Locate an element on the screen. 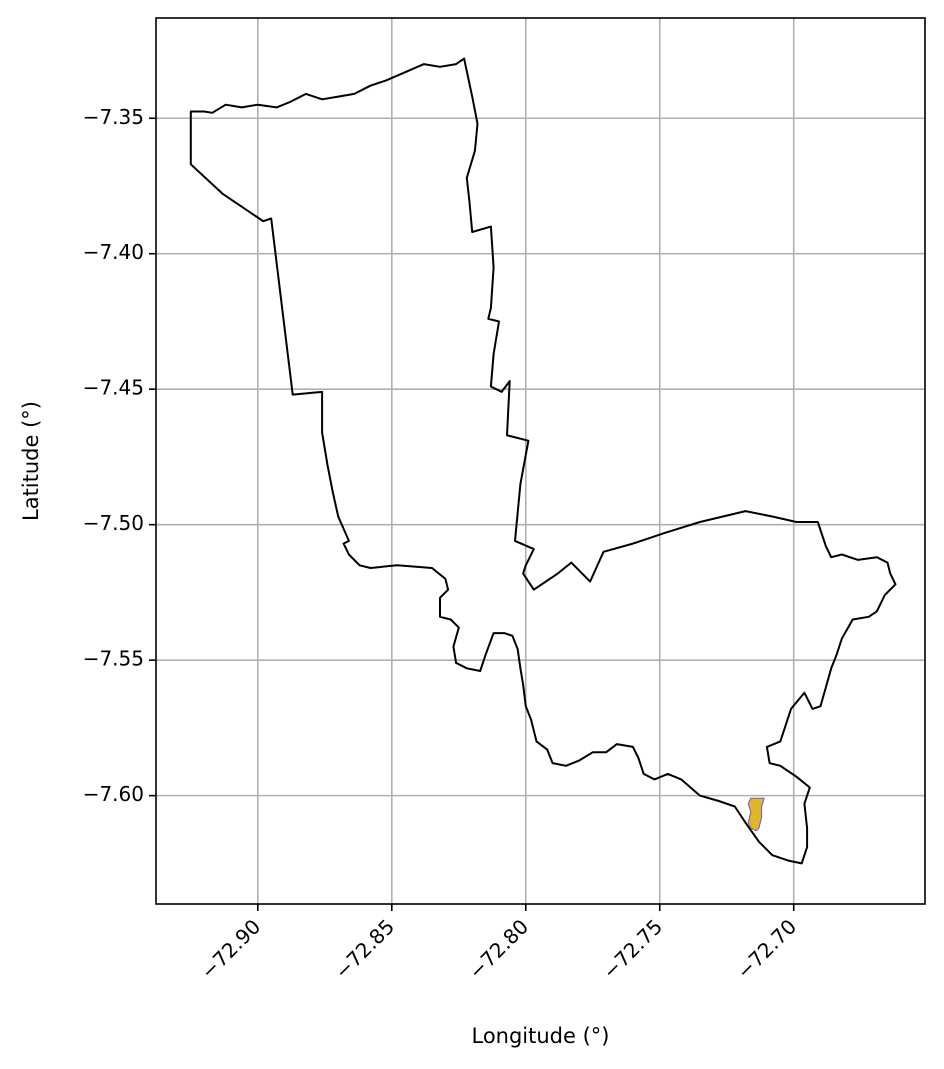 The image size is (944, 1069). highlighted-region is located at coordinates (756, 814).